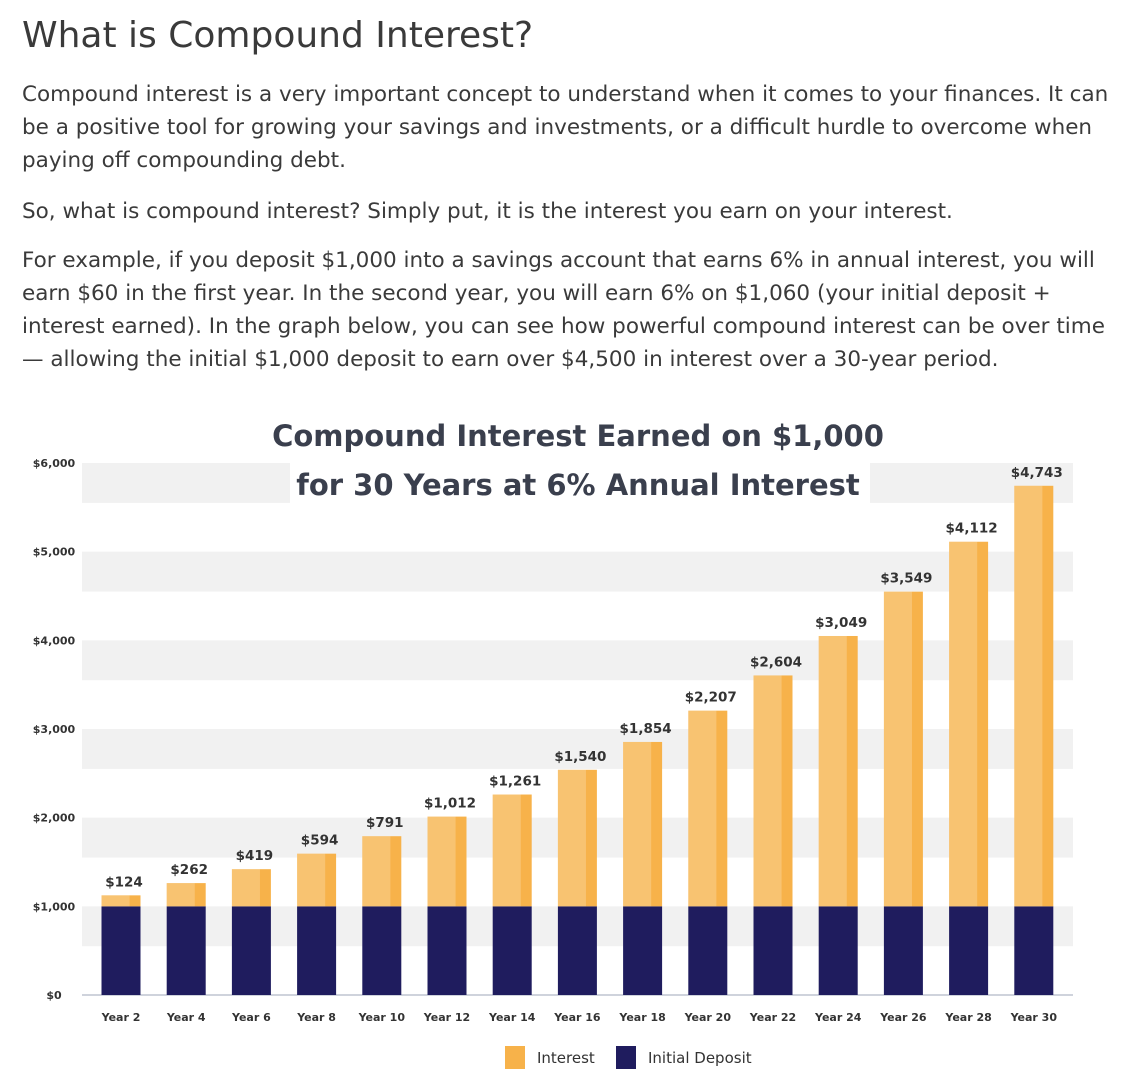 The image size is (1141, 1080). Describe the element at coordinates (515, 782) in the screenshot. I see `data-label: $1,261` at that location.